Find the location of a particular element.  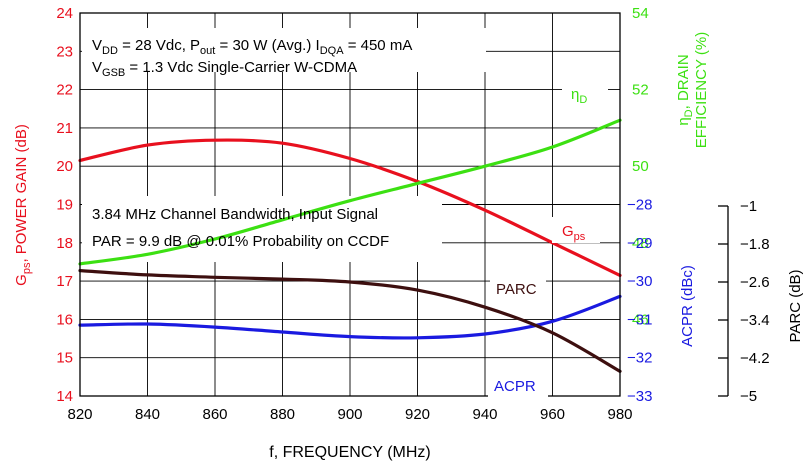

cond1-part-1: DD is located at coordinates (110, 51).